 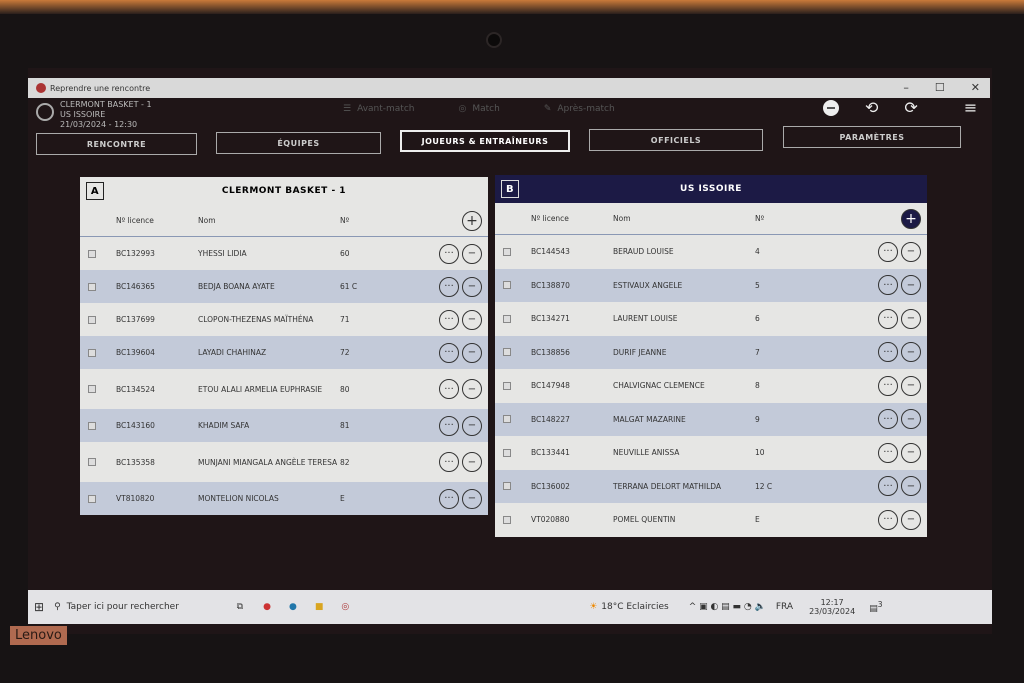 I want to click on tab-rencontre: RENCONTRE, so click(x=116, y=144).